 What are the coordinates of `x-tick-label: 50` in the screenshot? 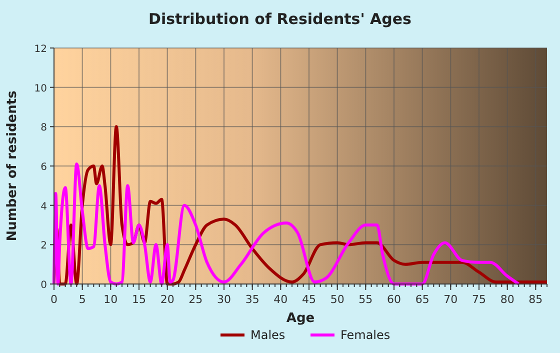 It's located at (337, 299).